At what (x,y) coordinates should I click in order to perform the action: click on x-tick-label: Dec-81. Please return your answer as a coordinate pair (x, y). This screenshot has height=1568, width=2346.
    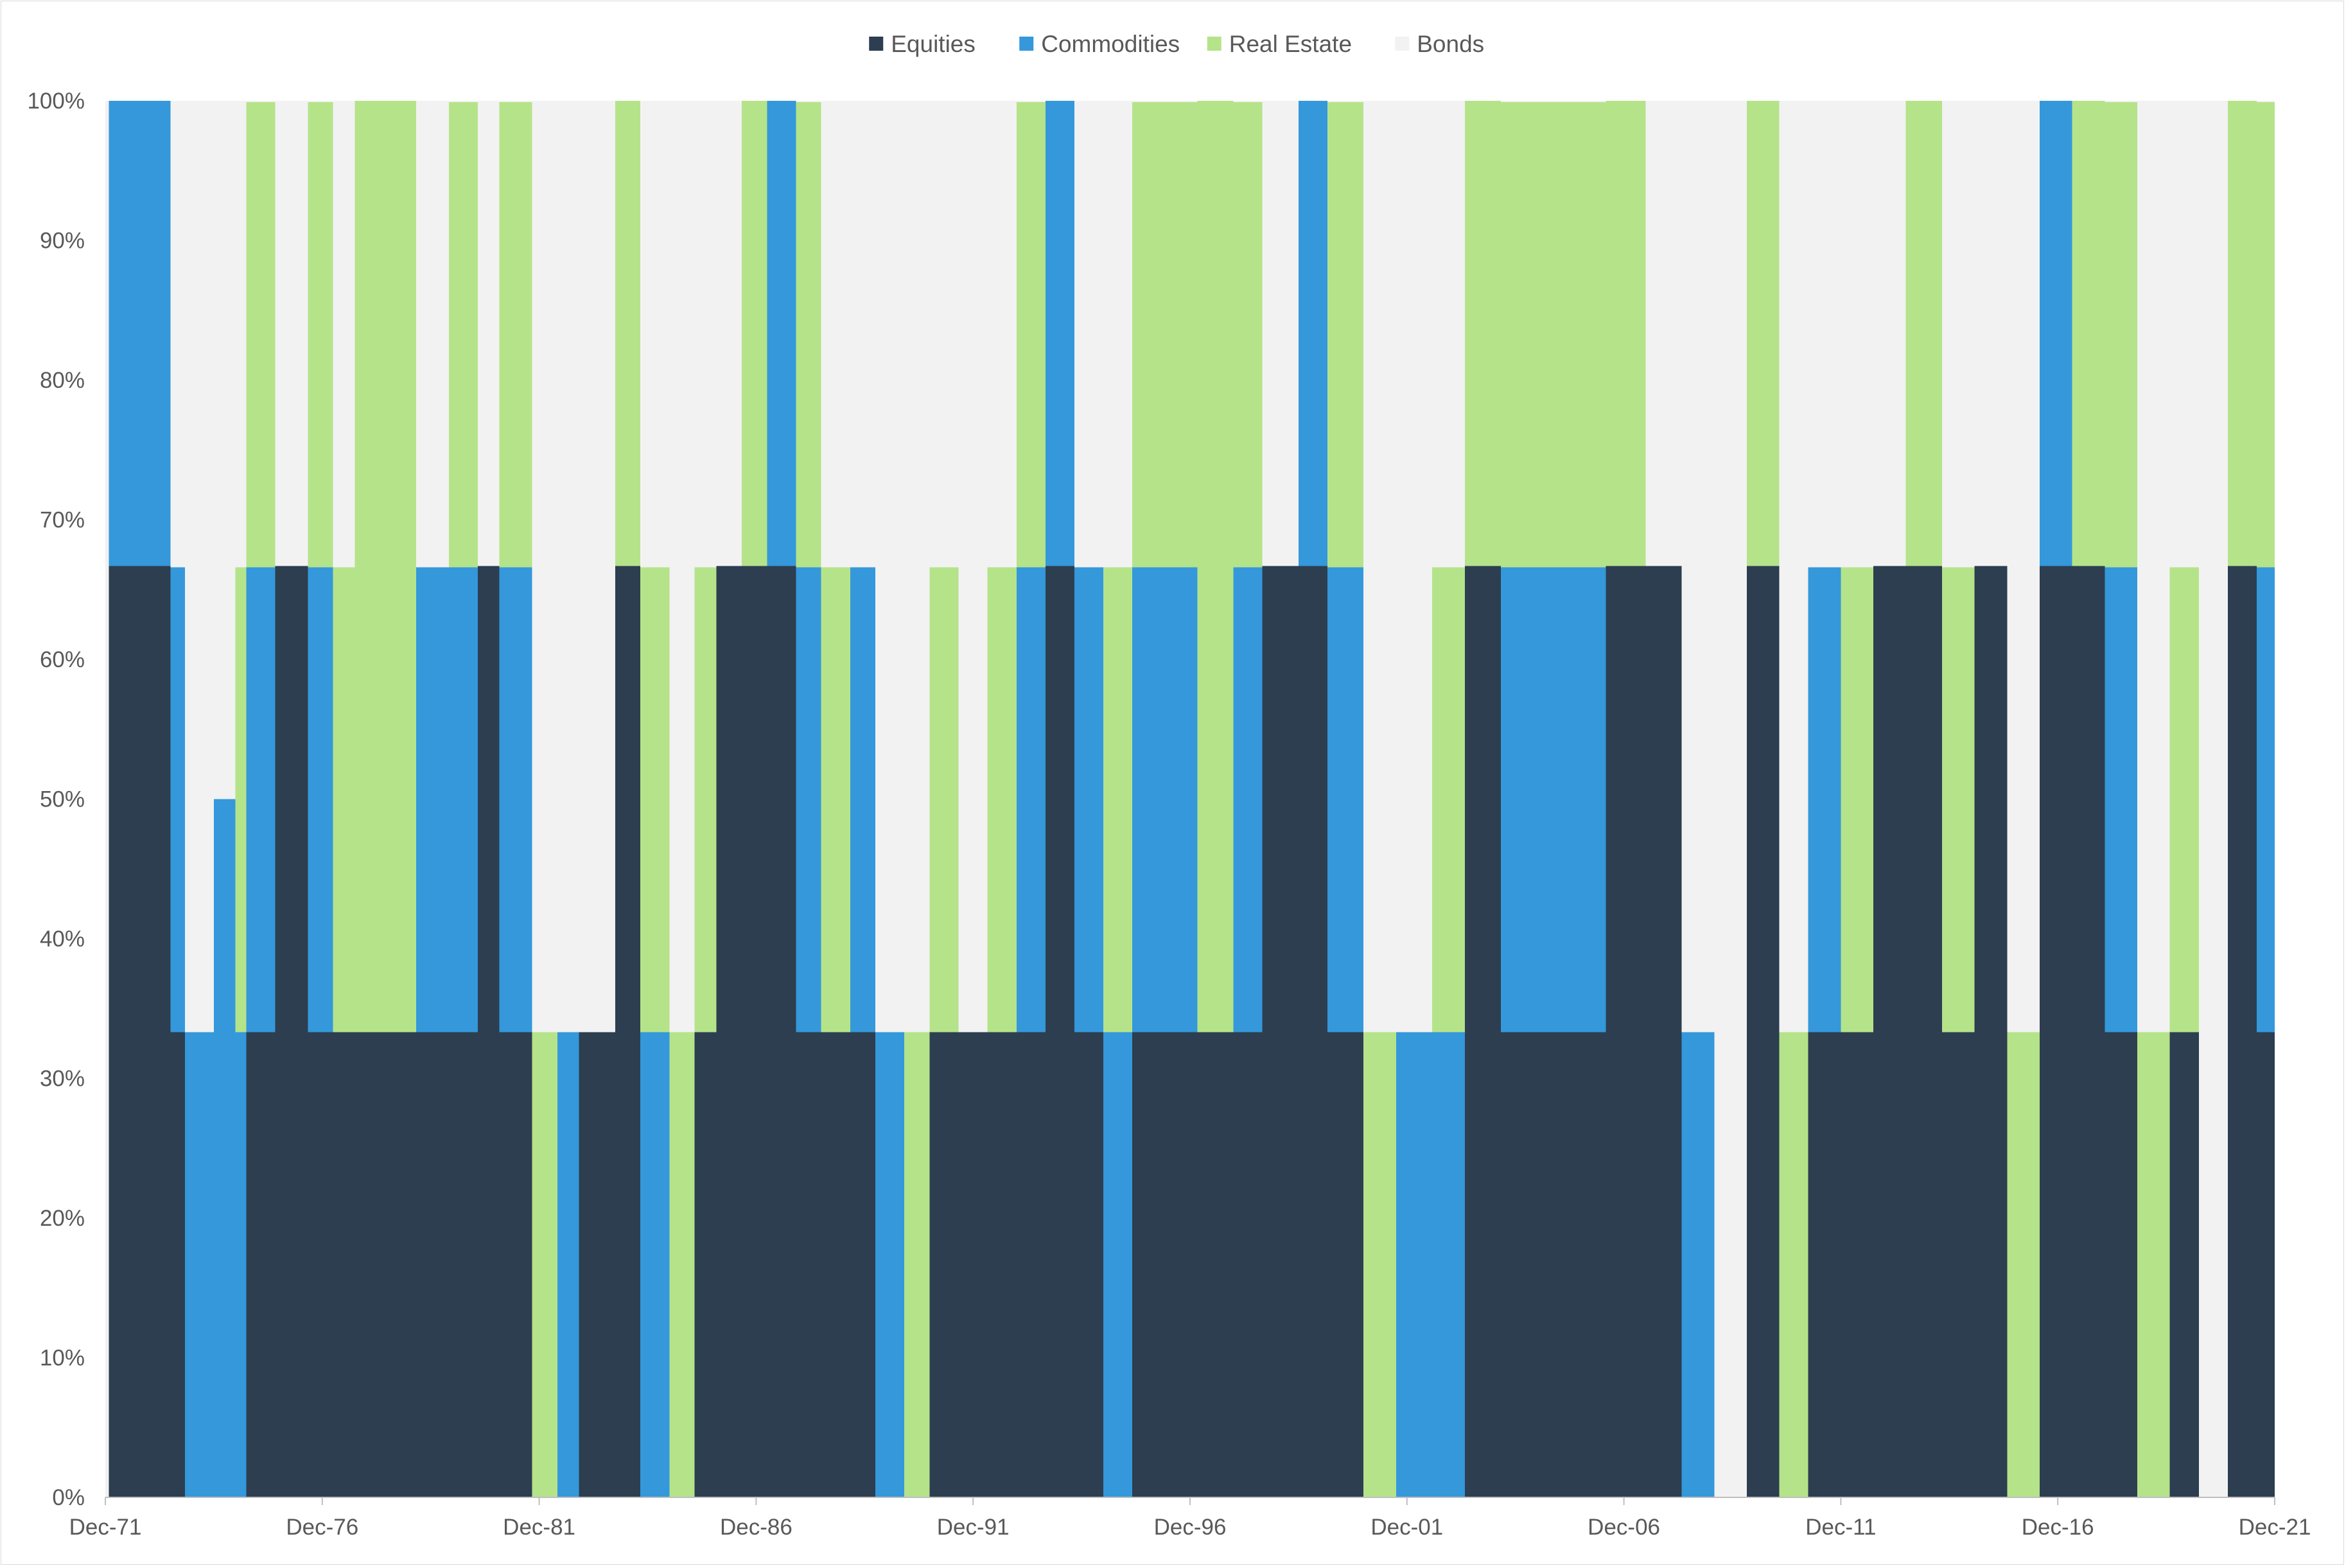
    Looking at the image, I should click on (539, 1527).